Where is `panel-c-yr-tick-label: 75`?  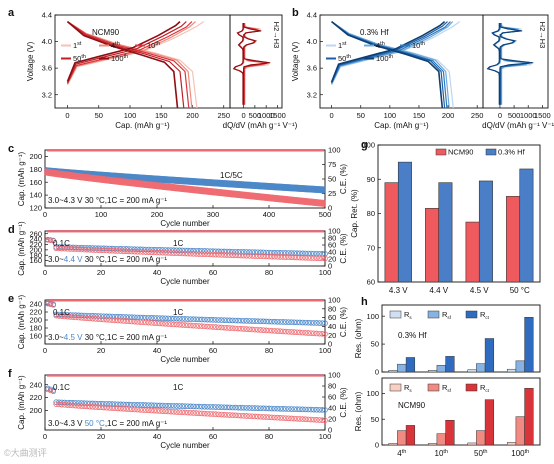
panel-c-yr-tick-label: 75 is located at coordinates (332, 164).